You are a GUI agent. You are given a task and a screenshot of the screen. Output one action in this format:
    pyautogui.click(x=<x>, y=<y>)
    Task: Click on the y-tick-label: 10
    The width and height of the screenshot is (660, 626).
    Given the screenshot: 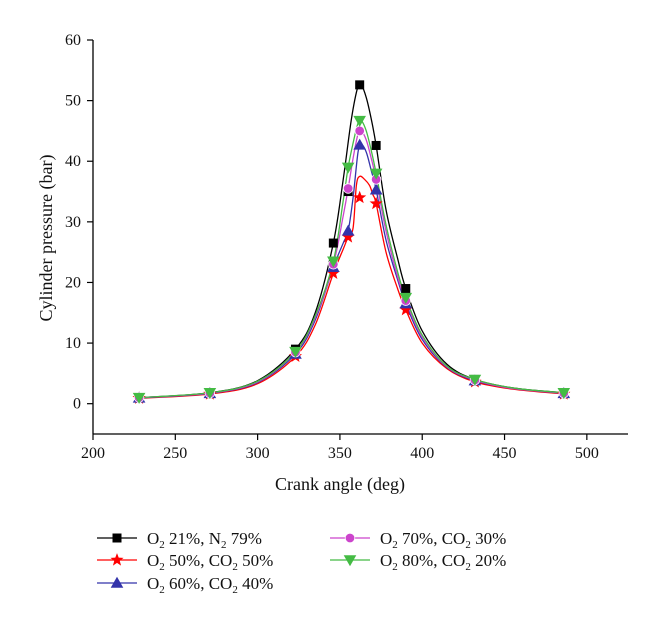 What is the action you would take?
    pyautogui.click(x=73, y=343)
    